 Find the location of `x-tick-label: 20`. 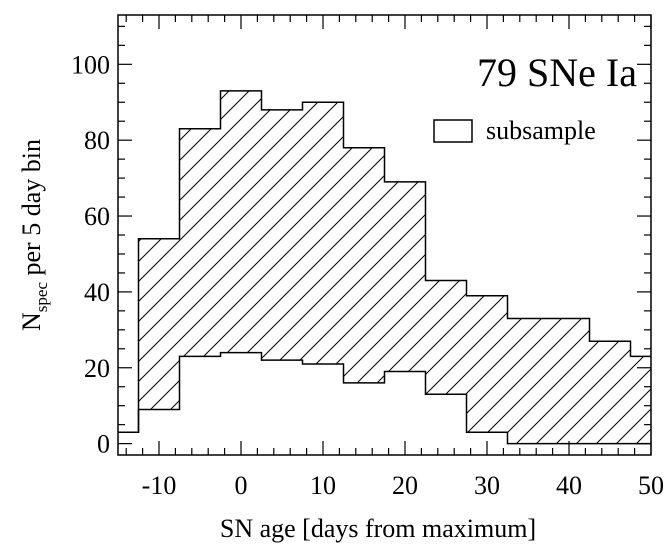

x-tick-label: 20 is located at coordinates (405, 485).